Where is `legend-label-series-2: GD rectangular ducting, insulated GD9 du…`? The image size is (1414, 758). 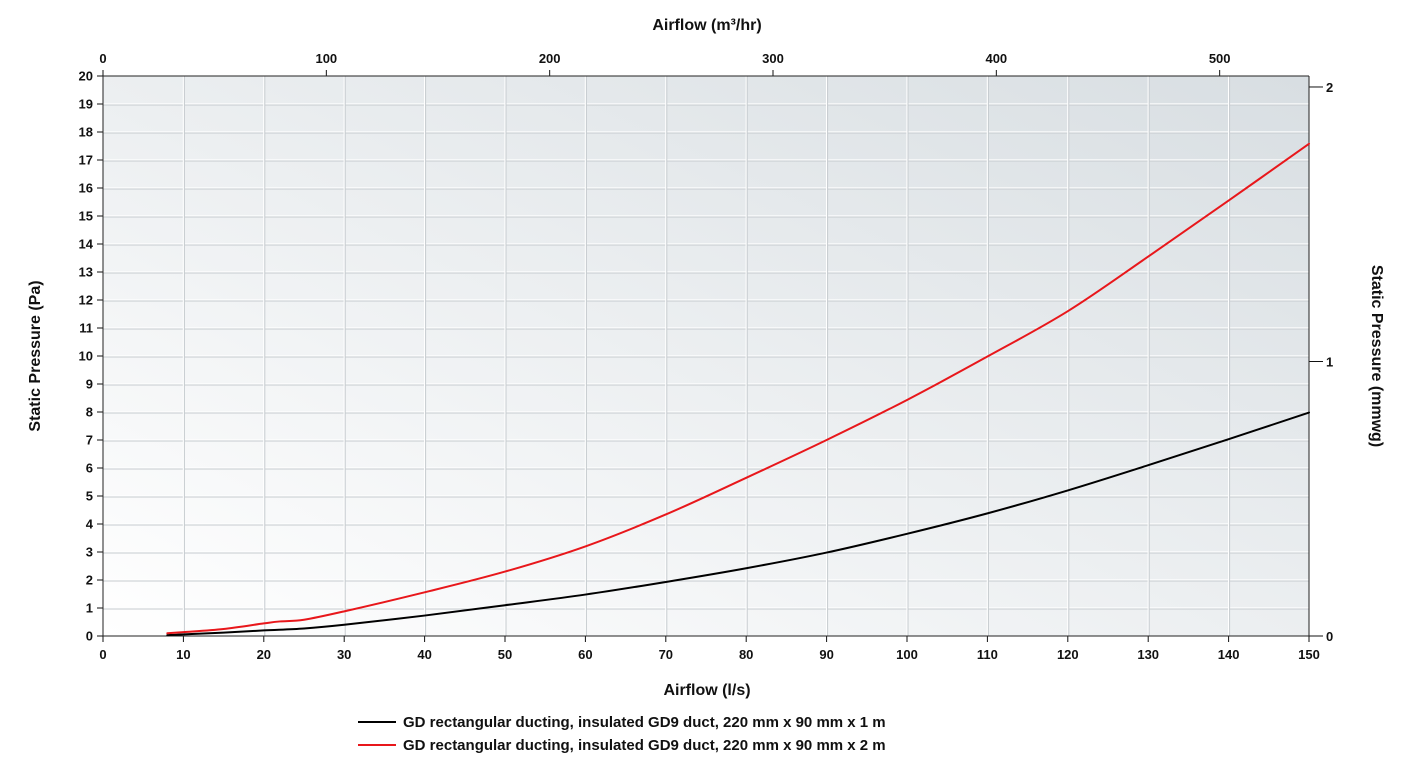 legend-label-series-2: GD rectangular ducting, insulated GD9 du… is located at coordinates (644, 745).